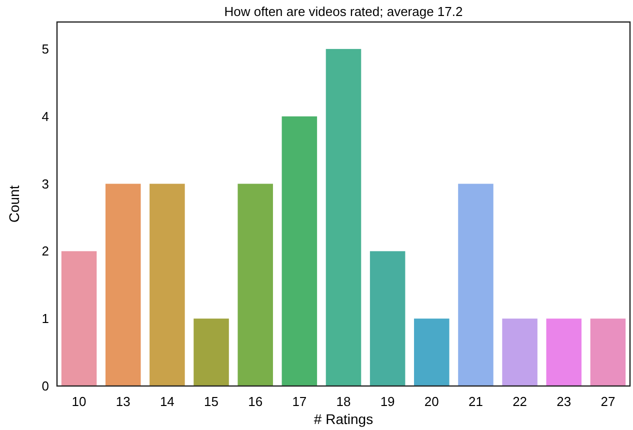  What do you see at coordinates (45, 49) in the screenshot?
I see `y-tick-label: 5` at bounding box center [45, 49].